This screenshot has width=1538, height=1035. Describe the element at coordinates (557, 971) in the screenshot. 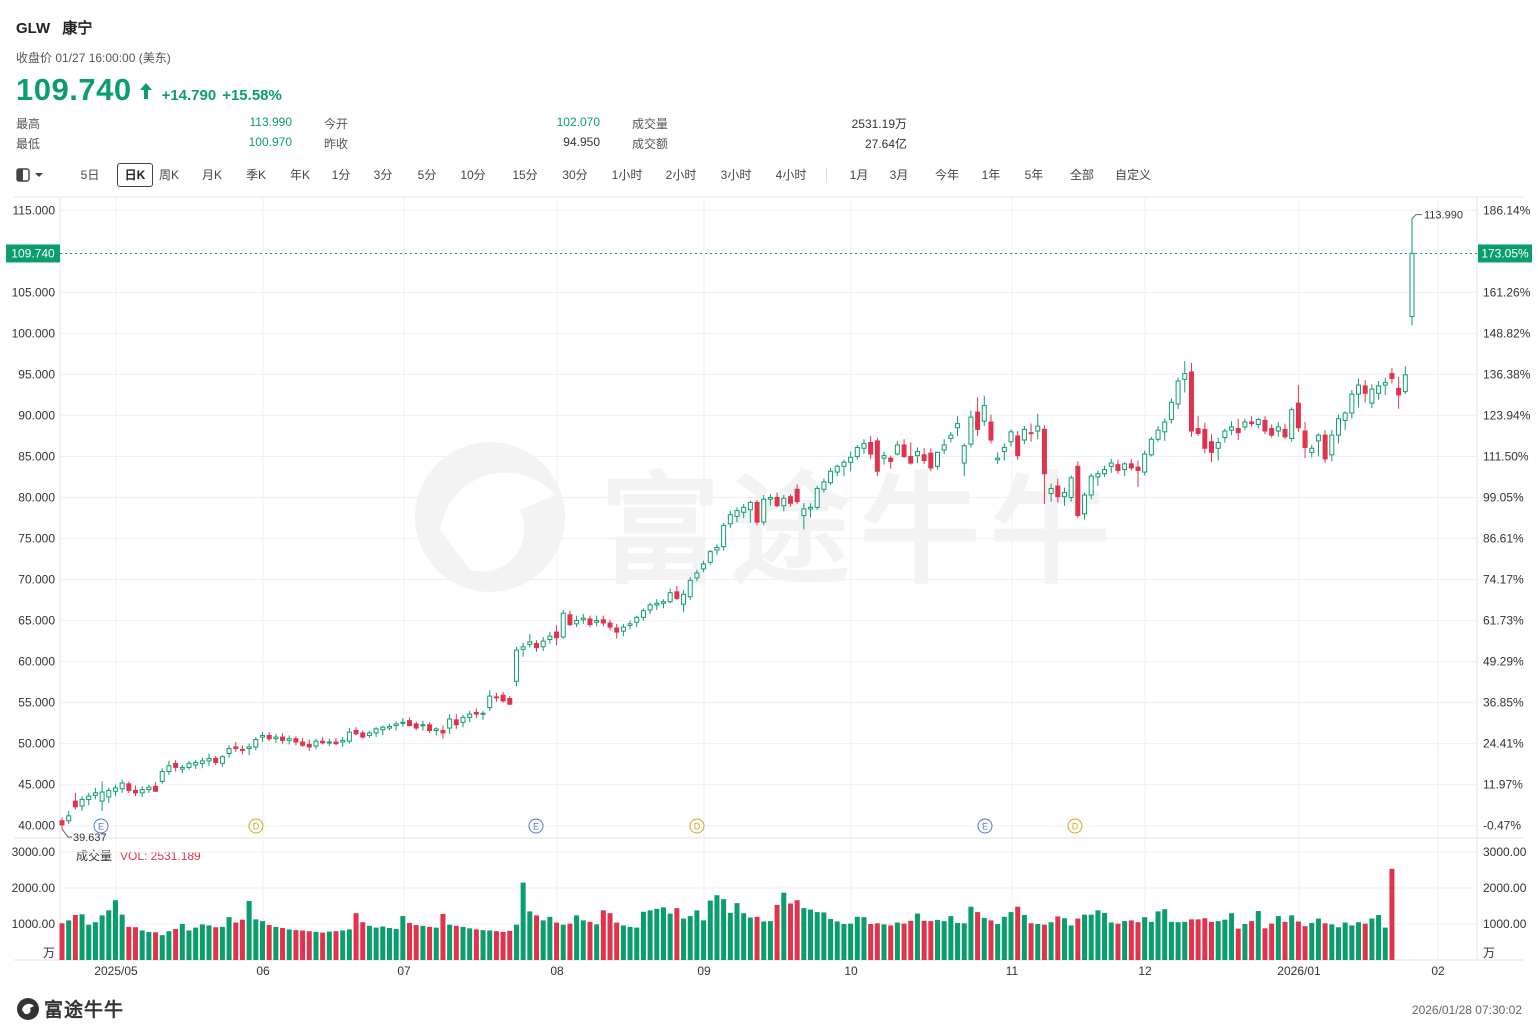

I see `x-axis-label: 08` at that location.